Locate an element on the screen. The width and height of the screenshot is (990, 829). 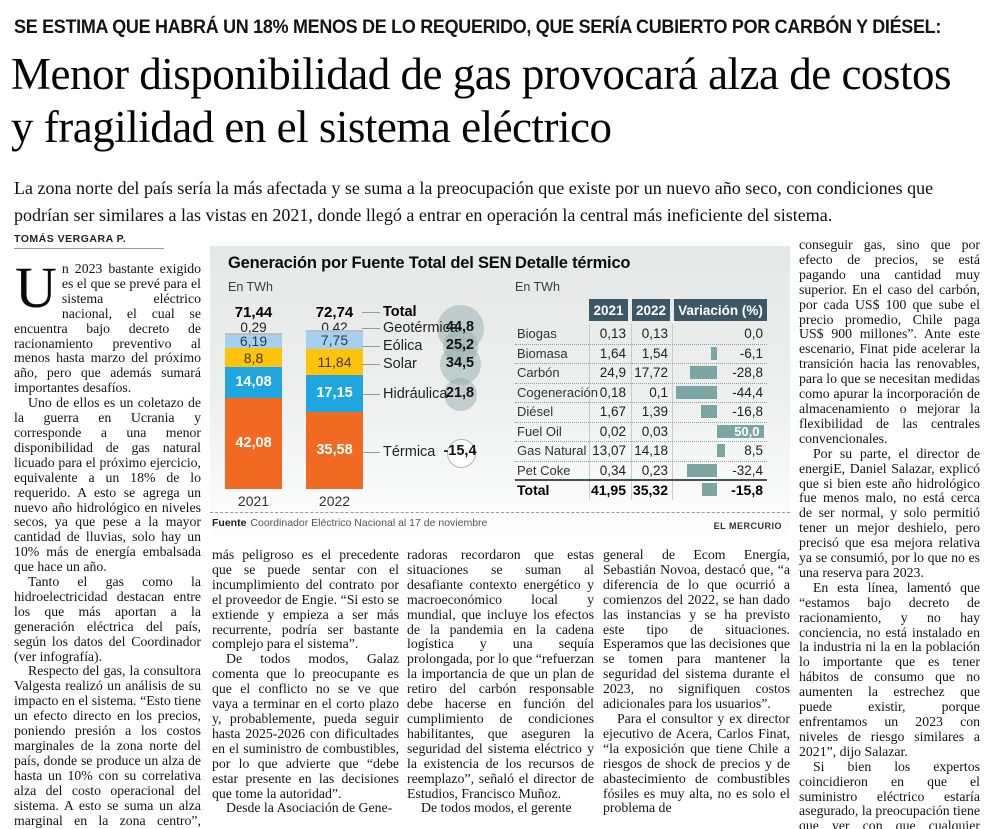
table-cell-variation: -32,4 is located at coordinates (747, 470).